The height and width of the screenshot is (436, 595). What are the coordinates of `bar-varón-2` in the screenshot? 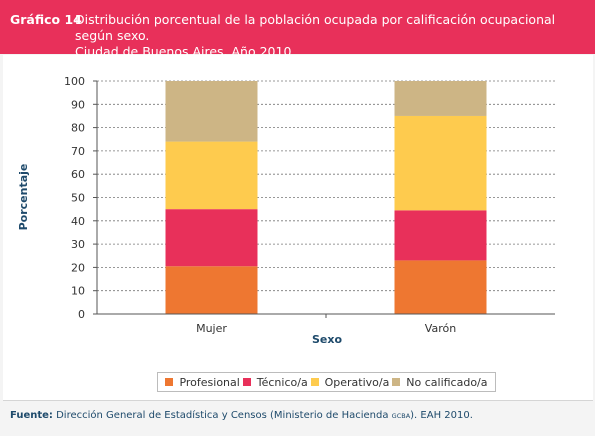 It's located at (440, 163).